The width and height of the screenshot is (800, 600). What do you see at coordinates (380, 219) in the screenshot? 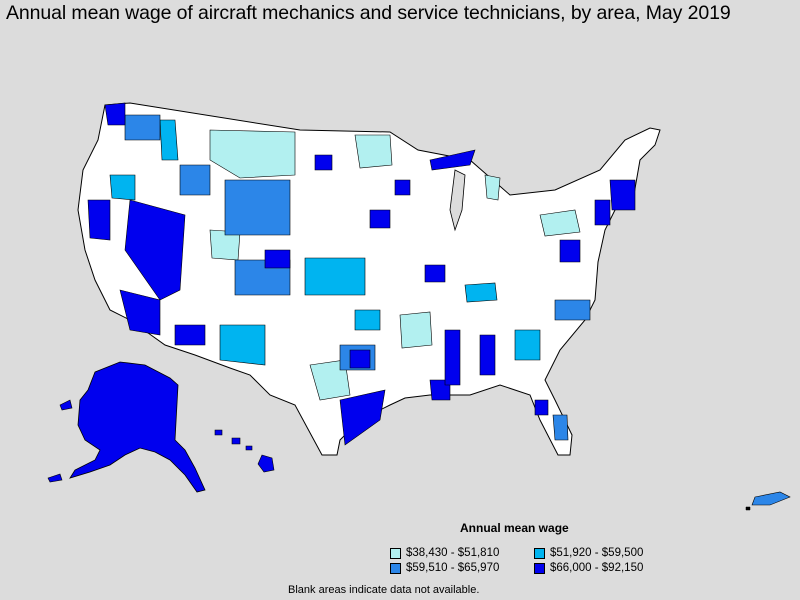
I see `region-minnesota-metro` at bounding box center [380, 219].